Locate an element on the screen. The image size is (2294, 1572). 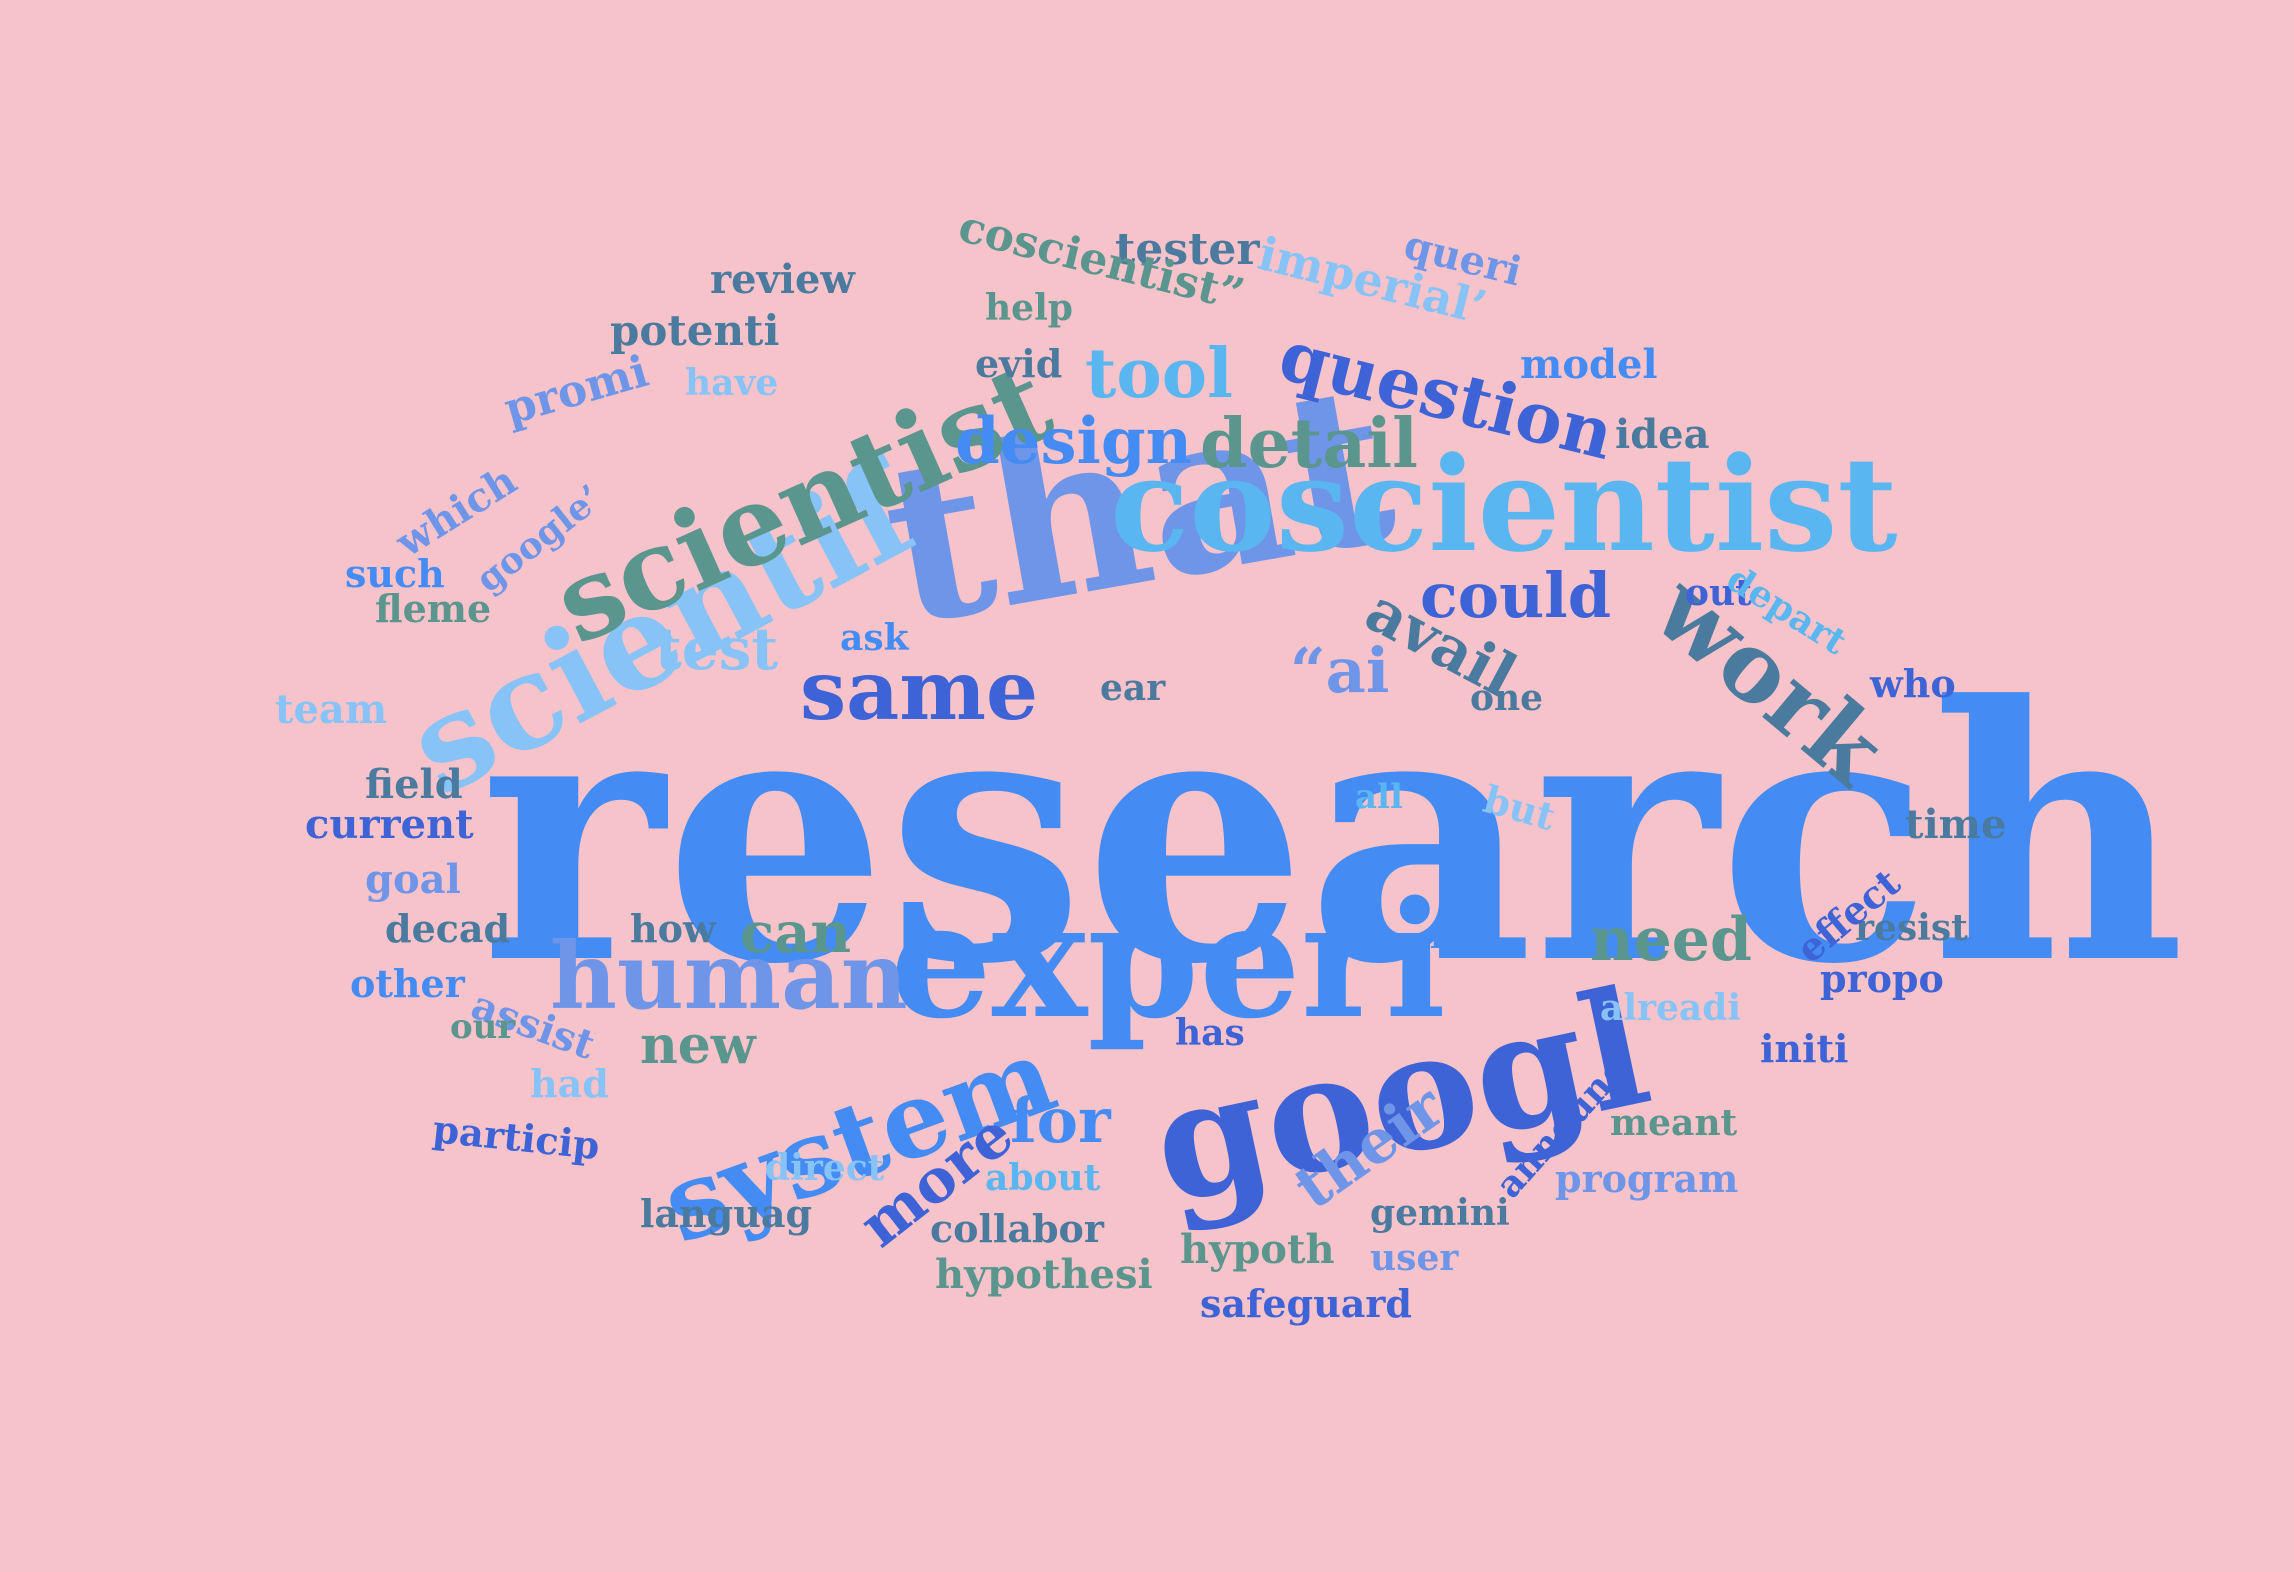
word-model: model is located at coordinates (1589, 364).